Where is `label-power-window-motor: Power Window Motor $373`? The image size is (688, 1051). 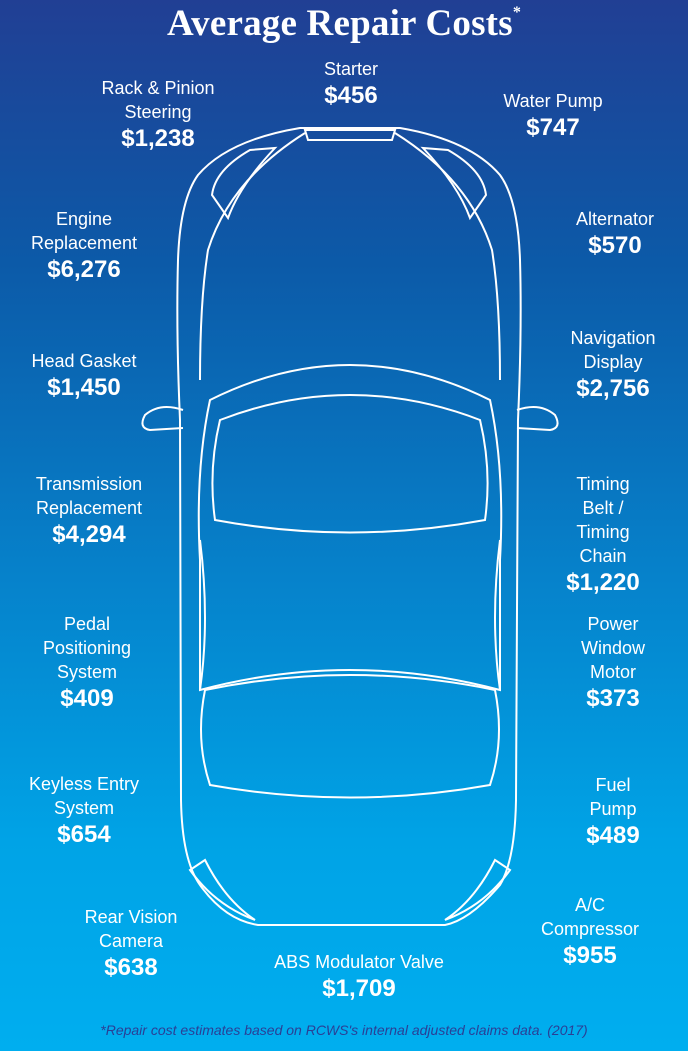
label-power-window-motor: Power Window Motor $373 is located at coordinates (613, 663).